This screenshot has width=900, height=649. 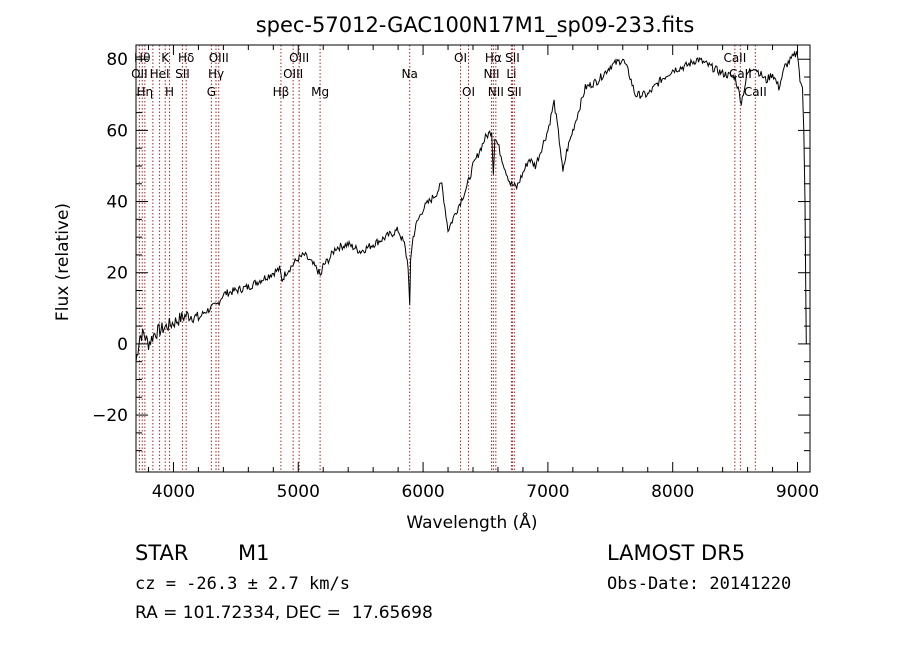 I want to click on y-tick-label: 0, so click(x=122, y=345).